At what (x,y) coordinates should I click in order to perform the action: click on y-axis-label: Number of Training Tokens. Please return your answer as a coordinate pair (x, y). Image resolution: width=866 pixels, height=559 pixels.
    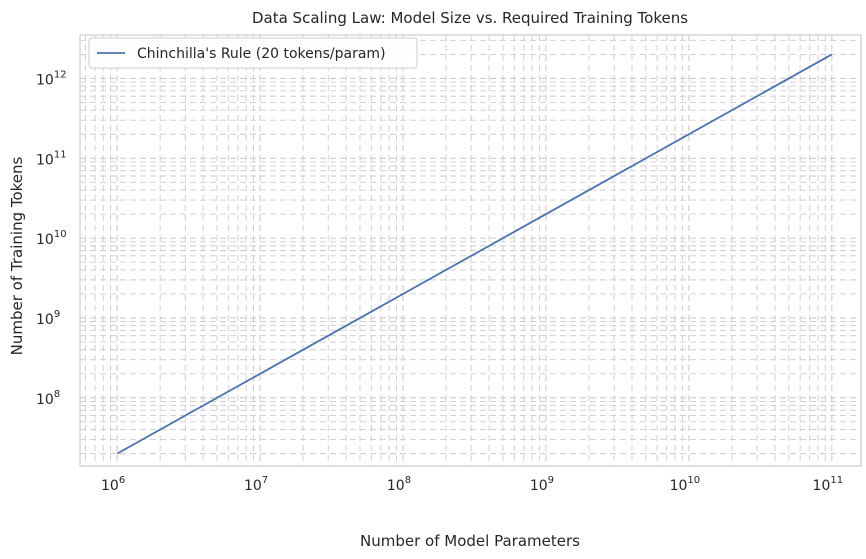
    Looking at the image, I should click on (17, 255).